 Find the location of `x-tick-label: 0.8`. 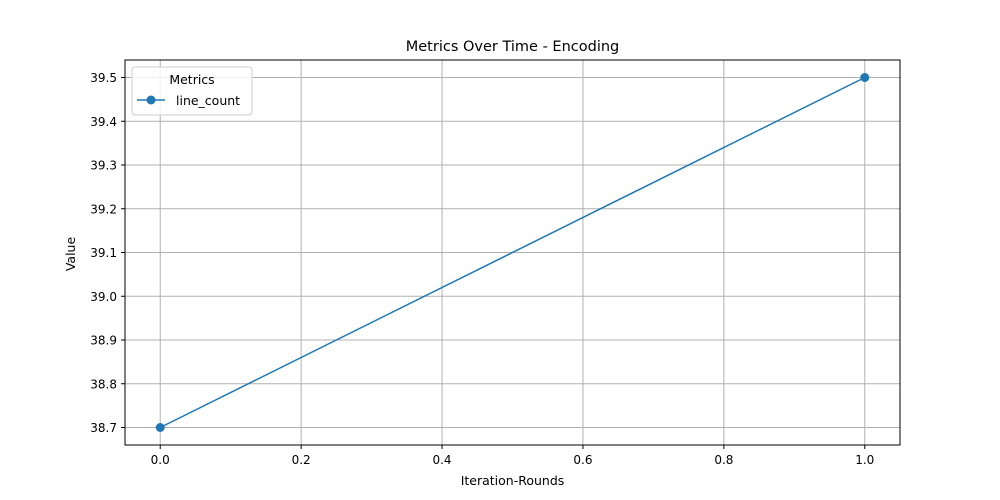

x-tick-label: 0.8 is located at coordinates (723, 460).